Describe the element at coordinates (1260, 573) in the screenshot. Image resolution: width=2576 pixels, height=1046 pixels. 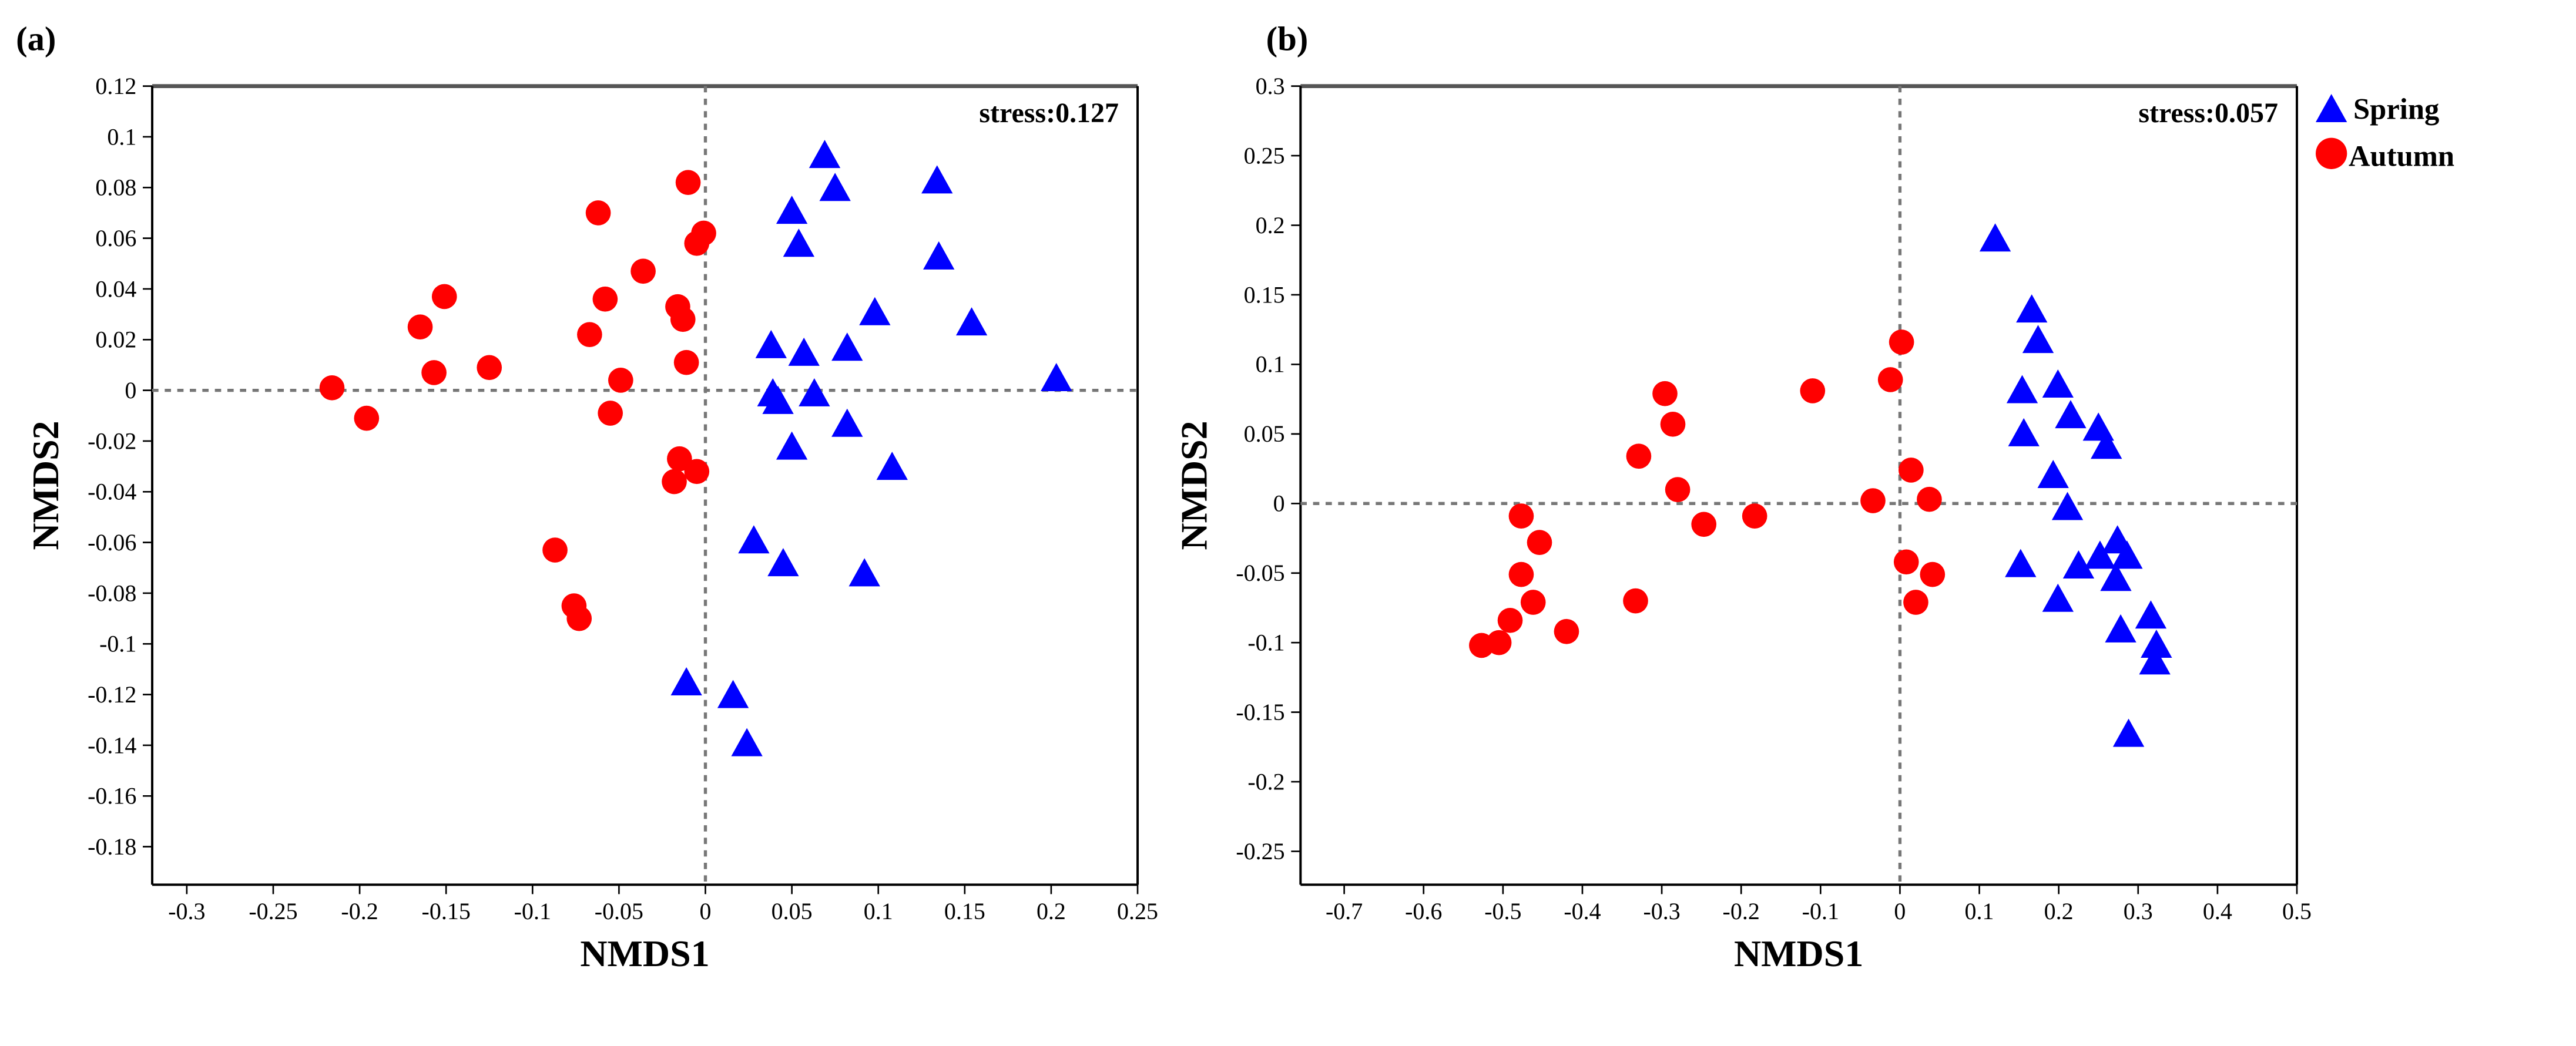
I see `y-tick-label: -0.05` at that location.